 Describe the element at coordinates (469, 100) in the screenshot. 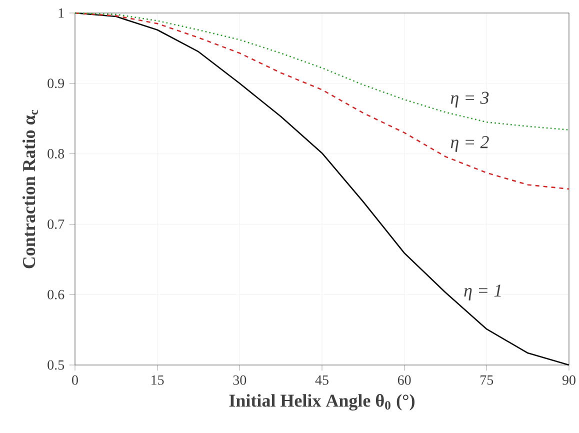

I see `series-label: η = 3` at that location.